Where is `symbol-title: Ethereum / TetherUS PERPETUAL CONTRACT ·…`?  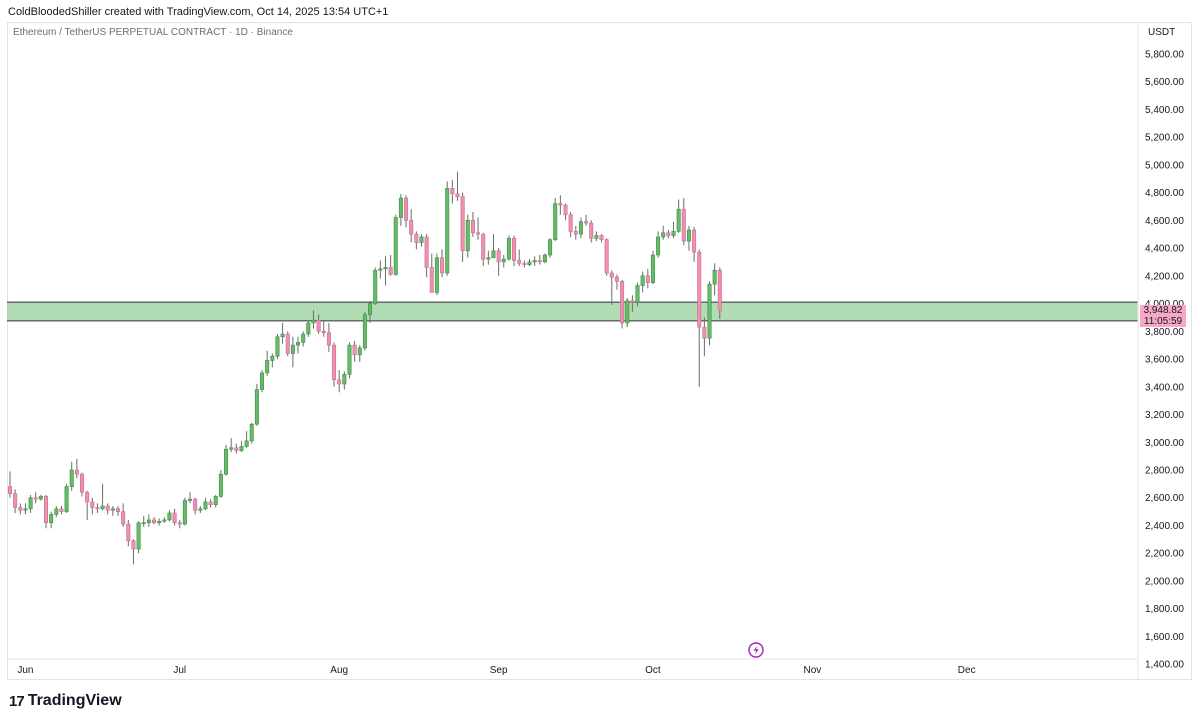 symbol-title: Ethereum / TetherUS PERPETUAL CONTRACT ·… is located at coordinates (153, 32).